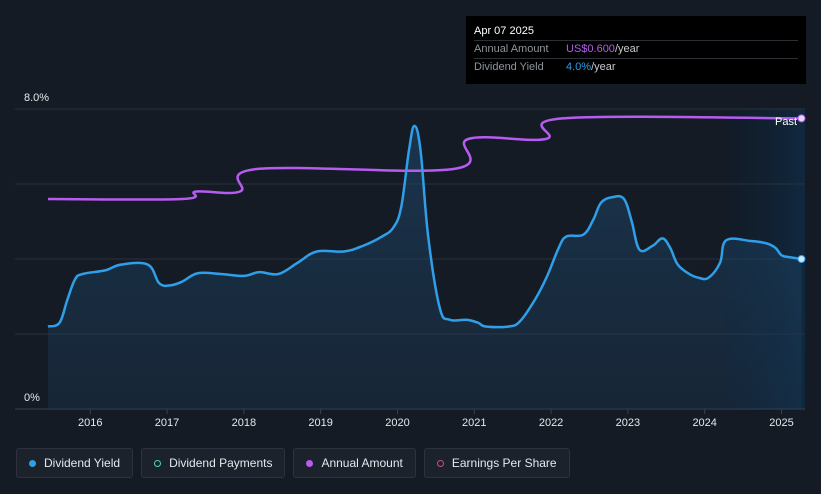 The width and height of the screenshot is (821, 494). I want to click on x-tick-label: 2018, so click(244, 423).